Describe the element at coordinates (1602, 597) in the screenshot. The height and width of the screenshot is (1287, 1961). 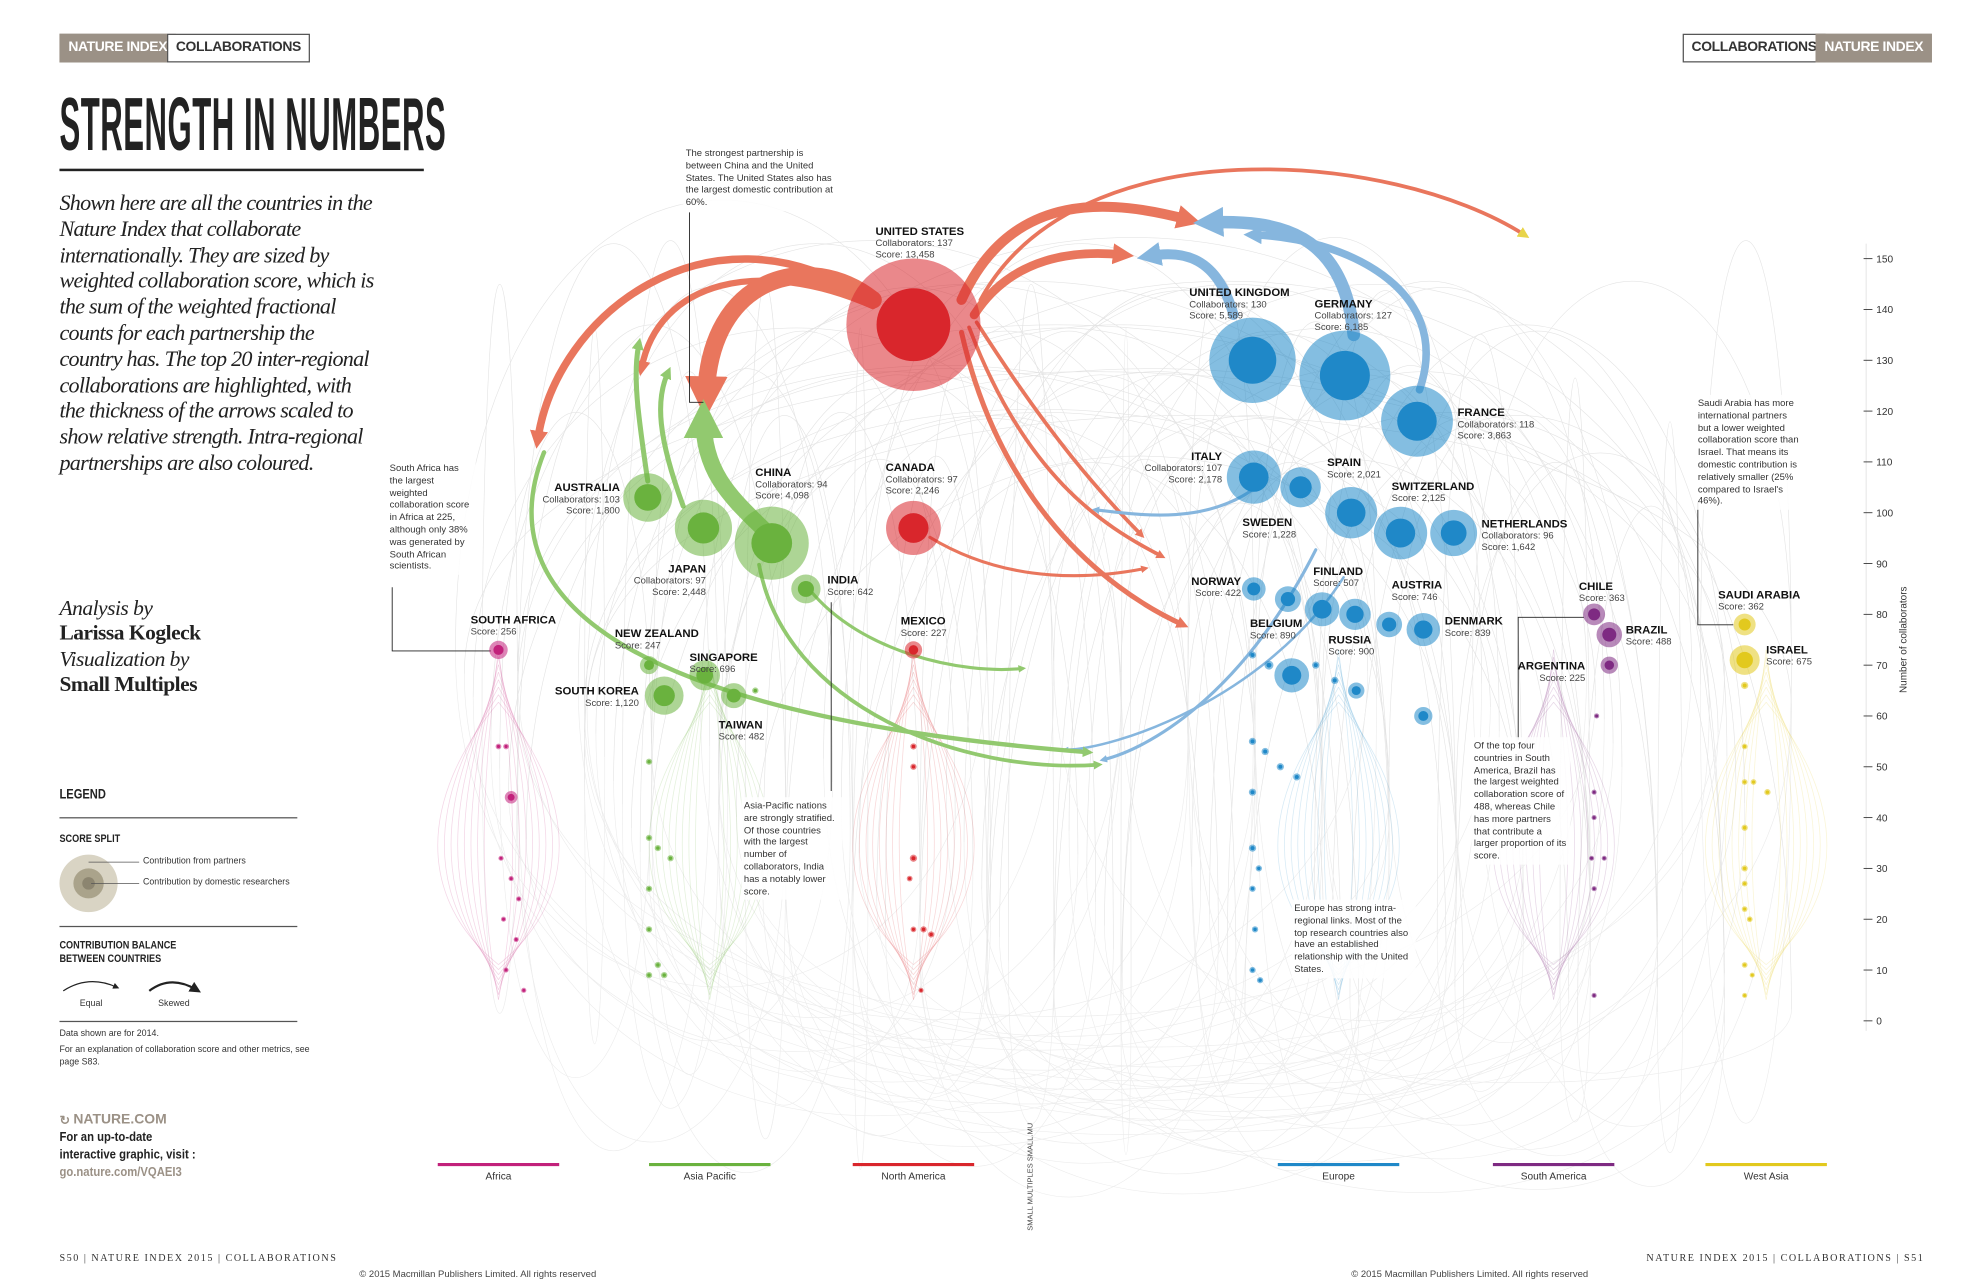
I see `score-label: Score: 363` at that location.